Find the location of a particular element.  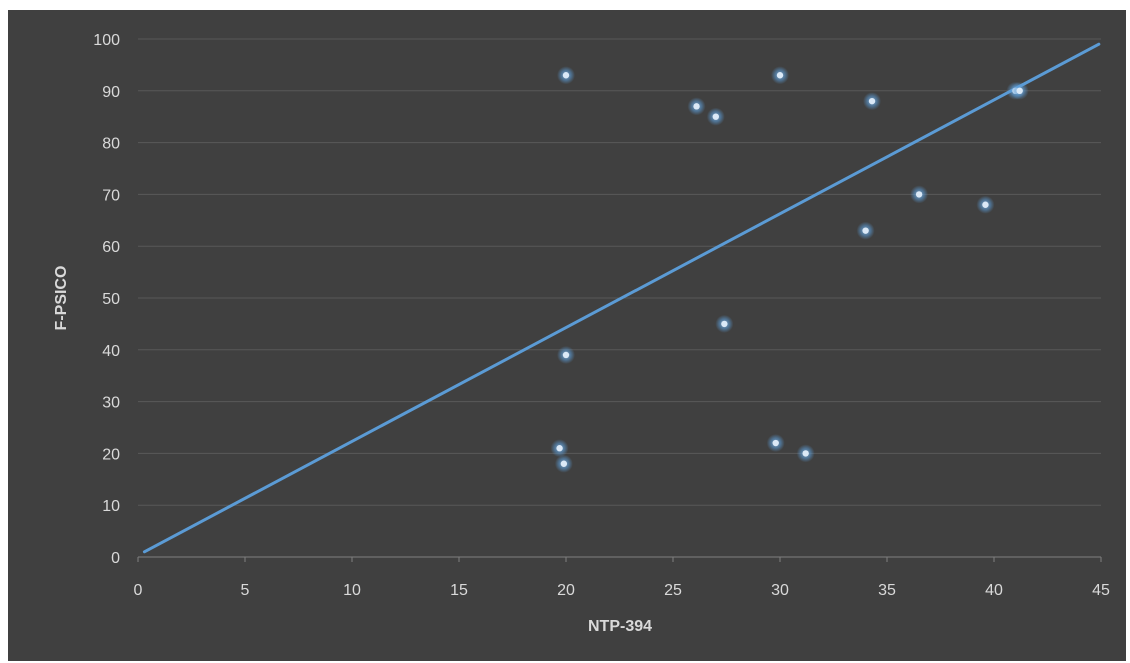

y-tick-label: 100 is located at coordinates (106, 40).